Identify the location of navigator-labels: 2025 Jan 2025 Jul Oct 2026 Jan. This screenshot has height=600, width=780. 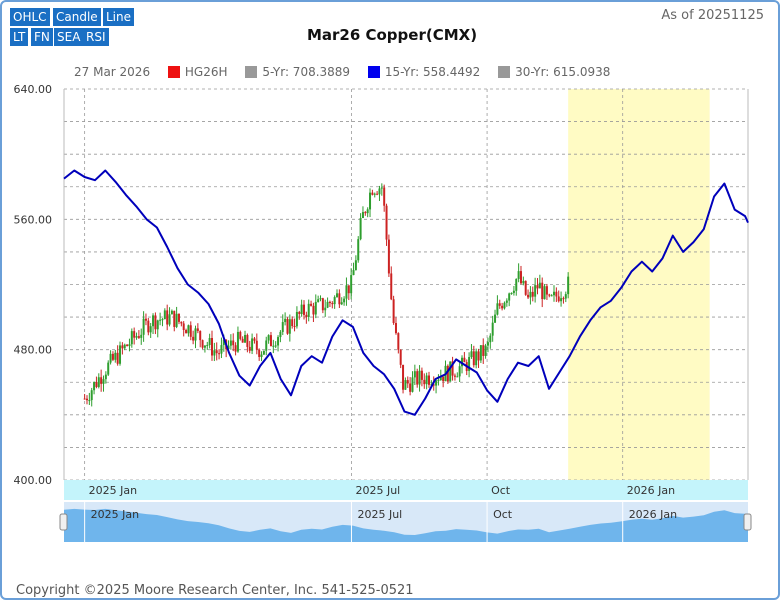
(380, 522).